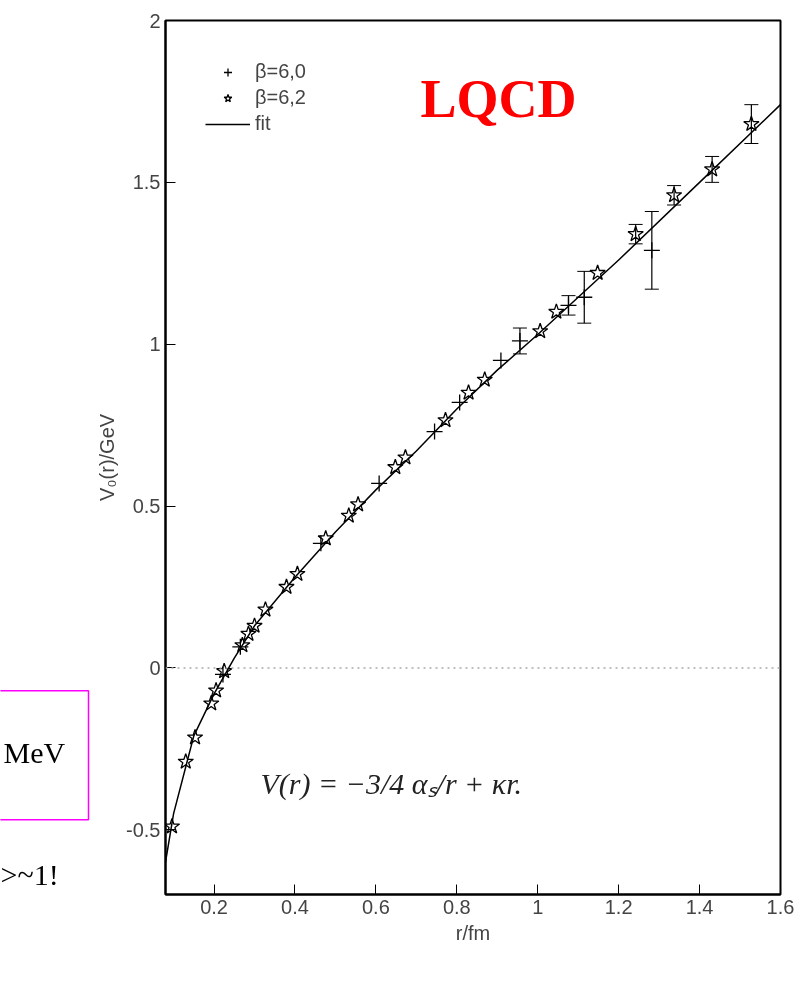  Describe the element at coordinates (391, 783) in the screenshot. I see `annotation: V(r) = −3/4 αₛ/r + κr.` at that location.